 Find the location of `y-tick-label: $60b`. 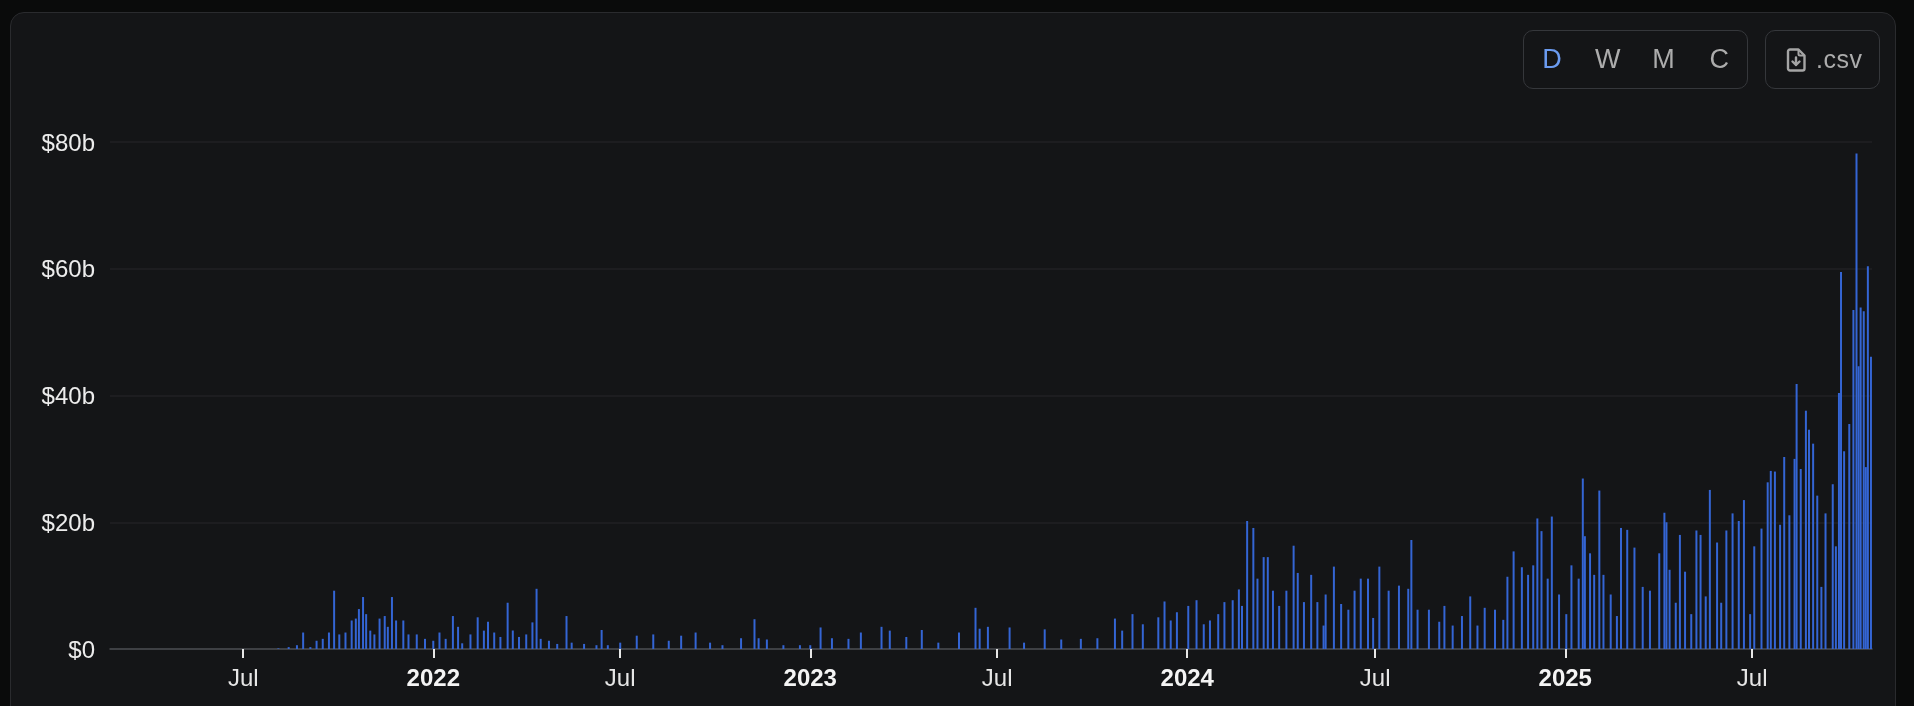

y-tick-label: $60b is located at coordinates (68, 269).